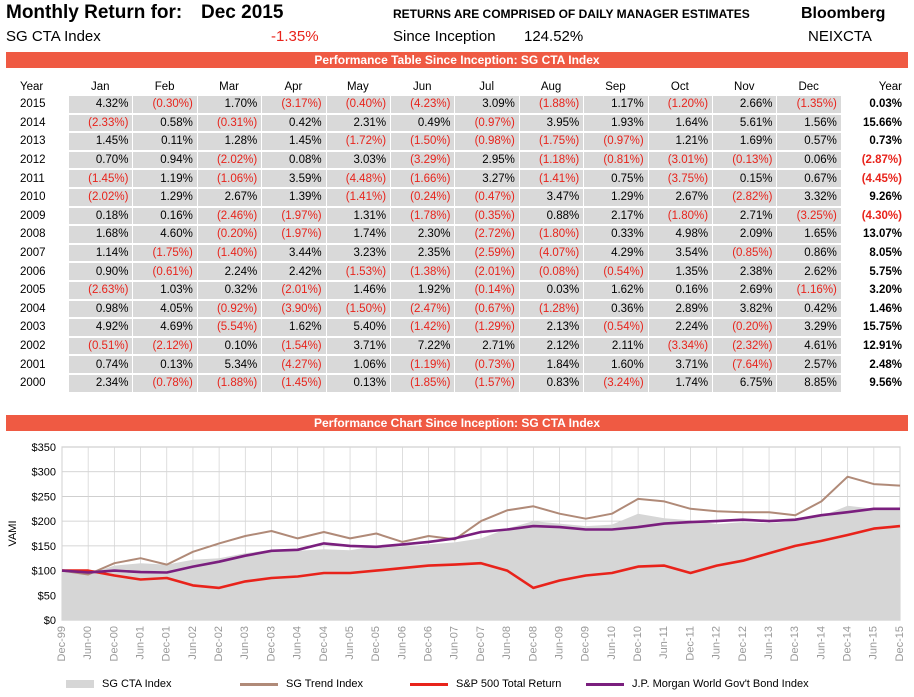 The height and width of the screenshot is (697, 914). I want to click on monthly-return-cell: (4.23%), so click(422, 104).